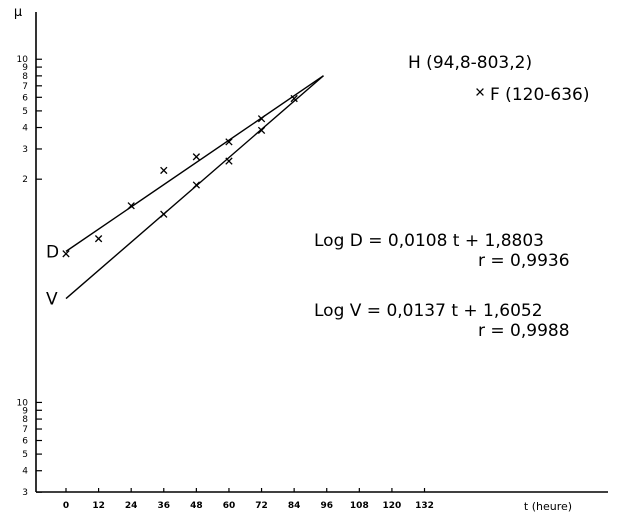  What do you see at coordinates (326, 506) in the screenshot?
I see `x-tick-label: 96` at bounding box center [326, 506].